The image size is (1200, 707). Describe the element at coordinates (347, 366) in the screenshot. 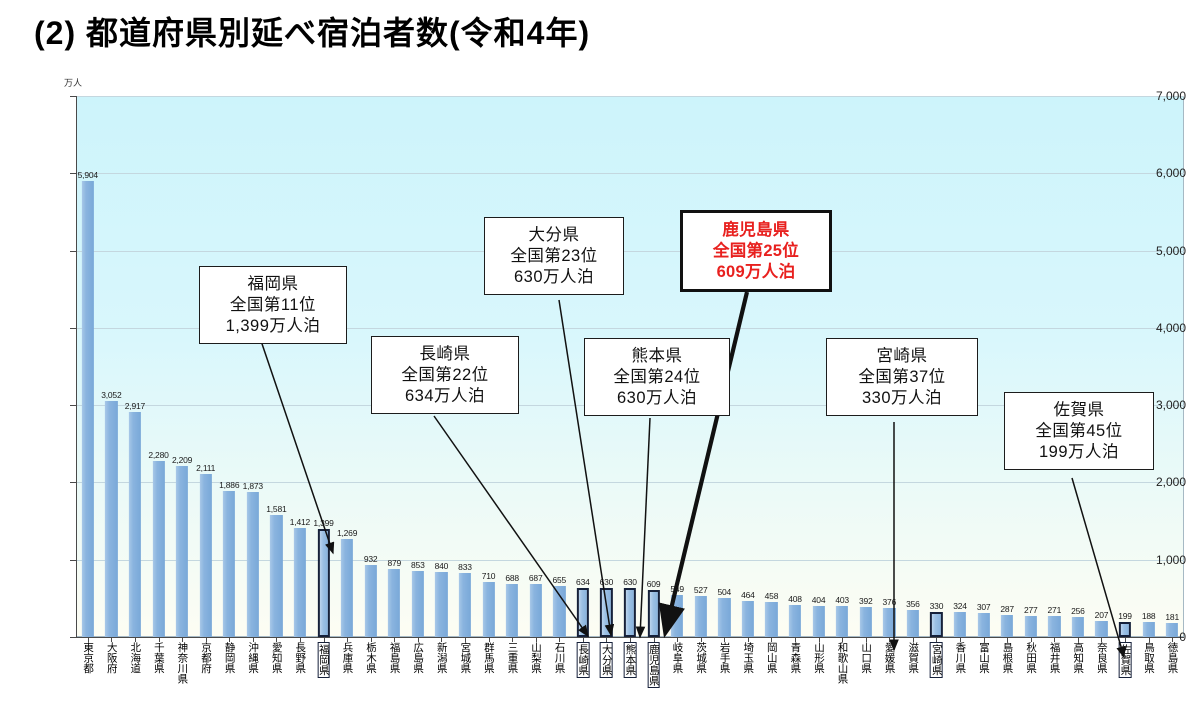

I see `bar-slot: 1,269` at that location.